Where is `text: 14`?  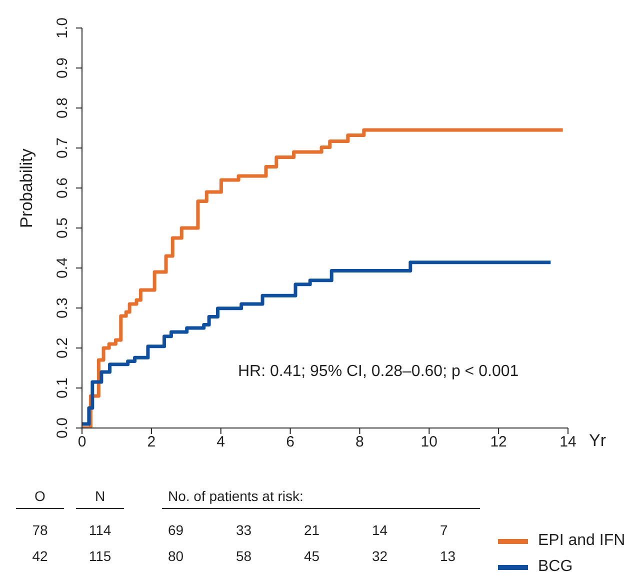
text: 14 is located at coordinates (380, 530).